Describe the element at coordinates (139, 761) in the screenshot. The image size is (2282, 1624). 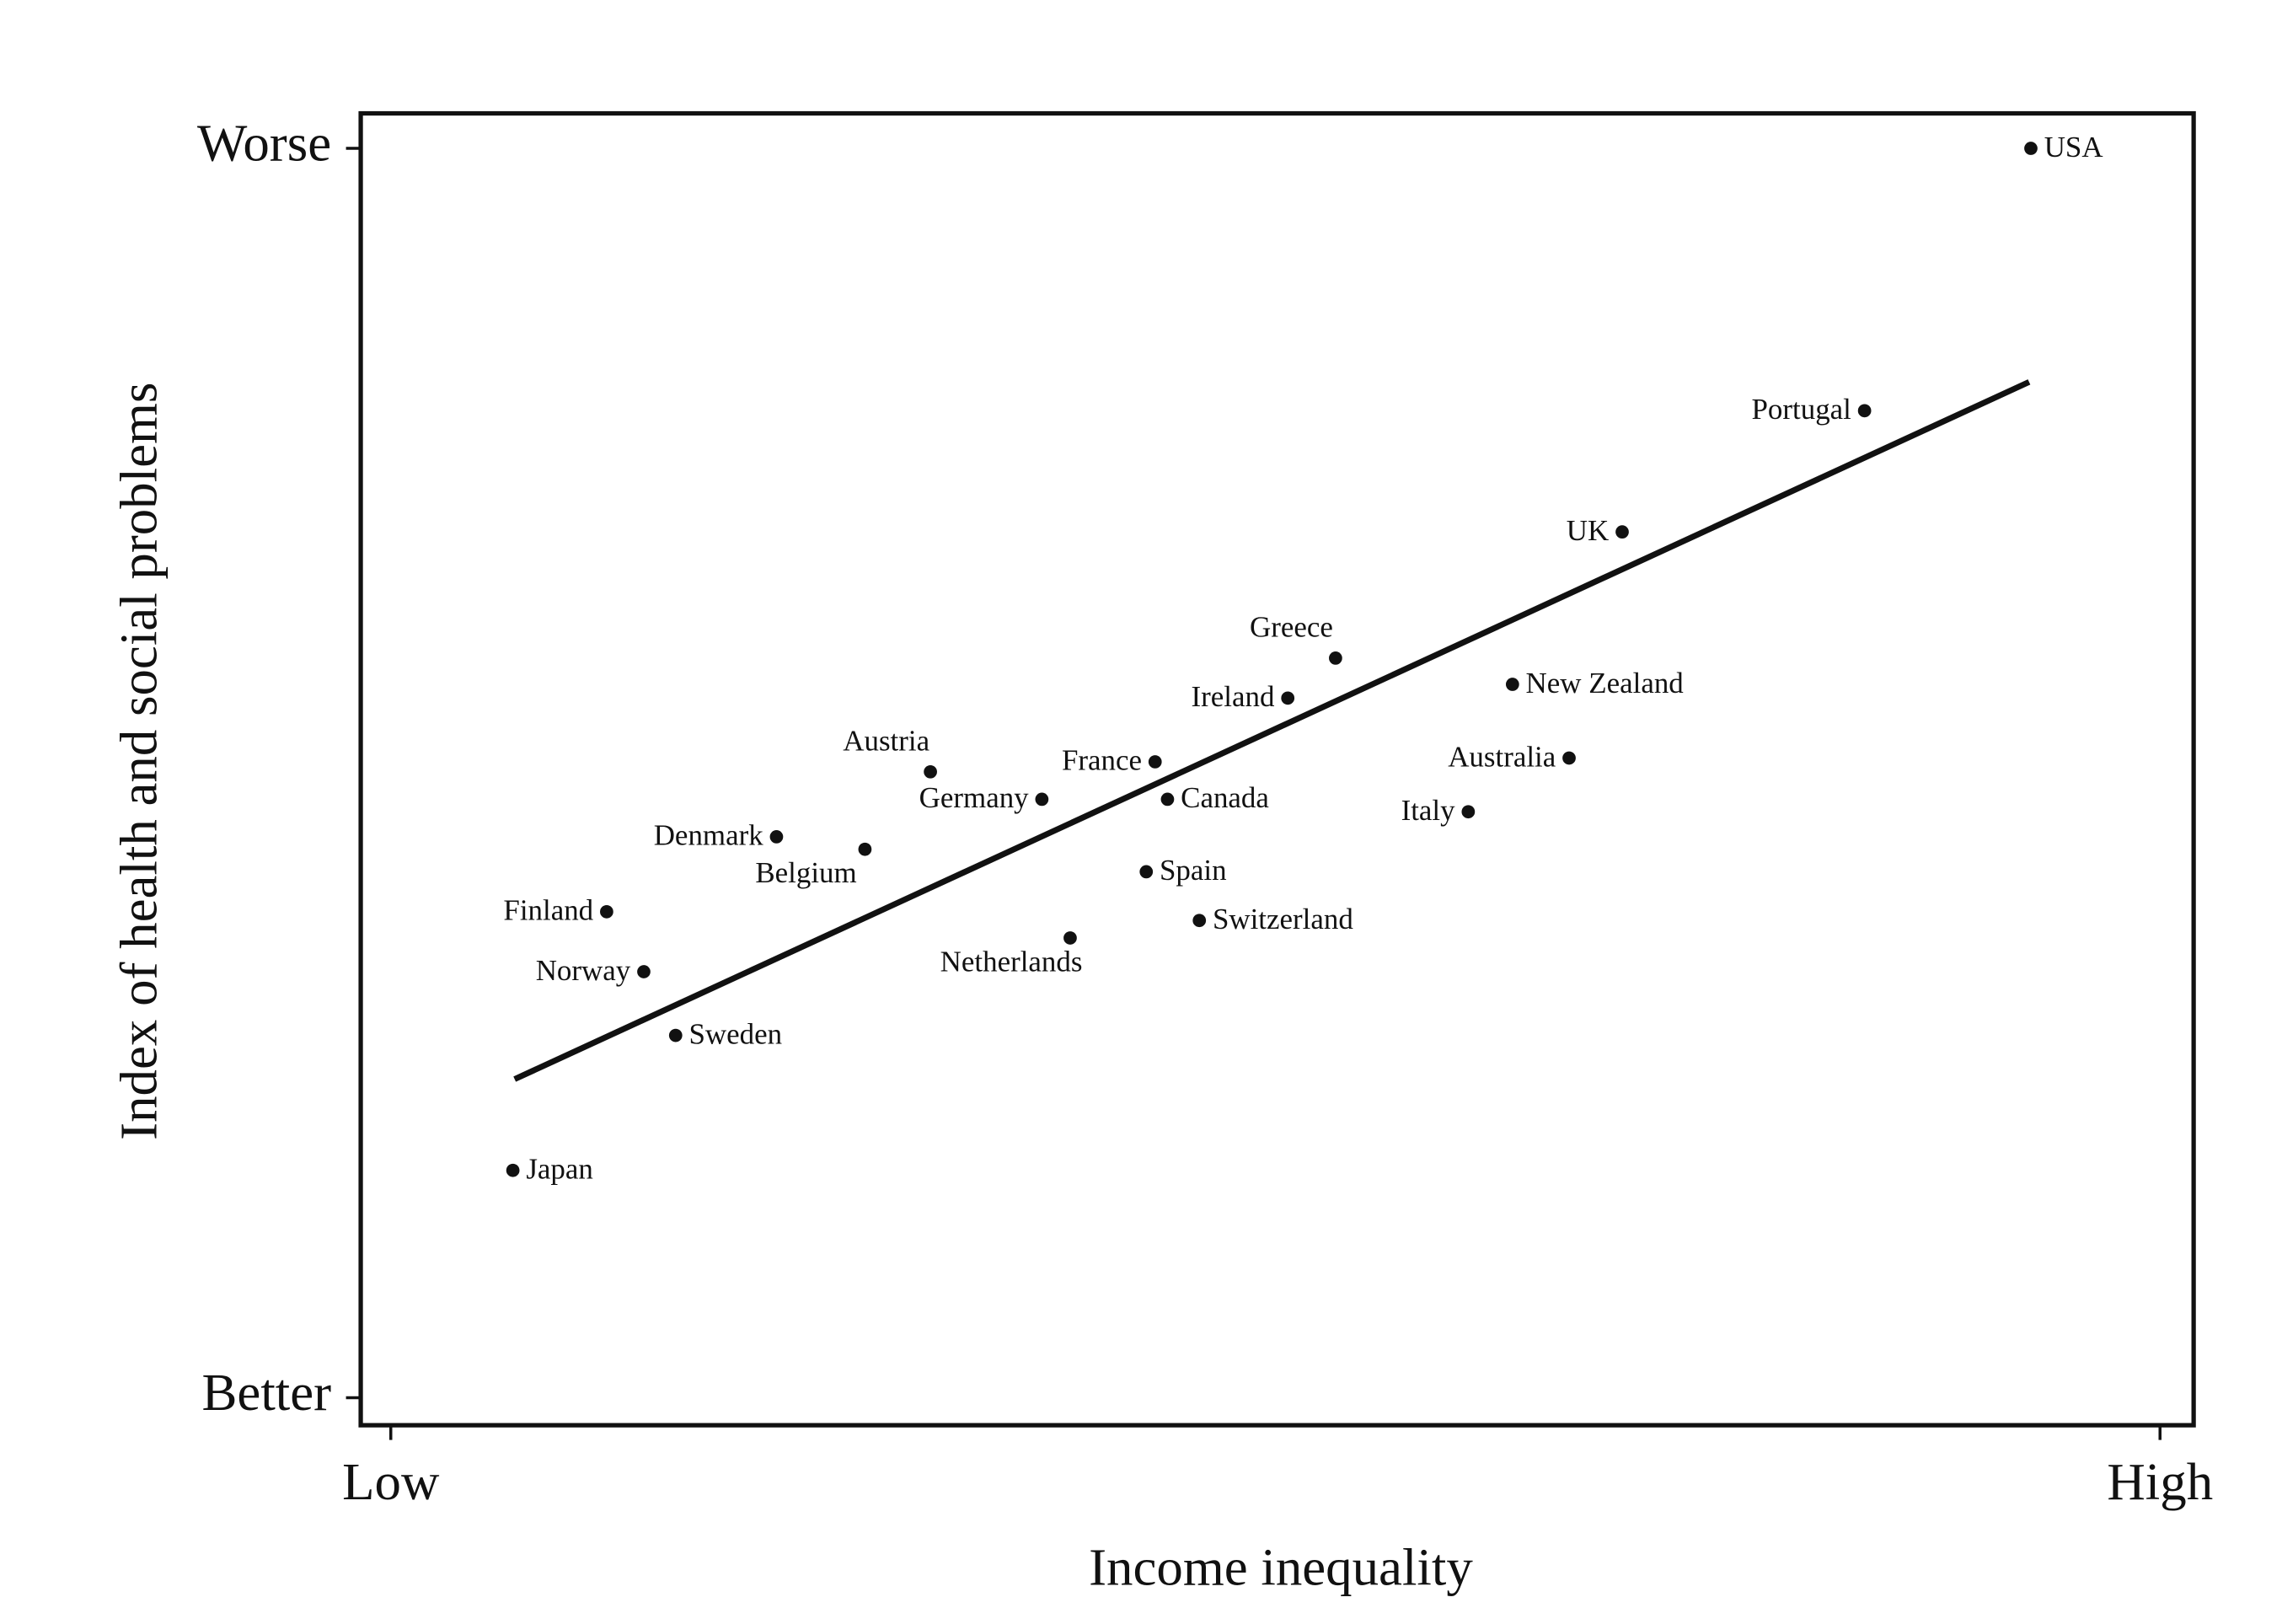
I see `y-axis-label: Index of health and social problems` at that location.